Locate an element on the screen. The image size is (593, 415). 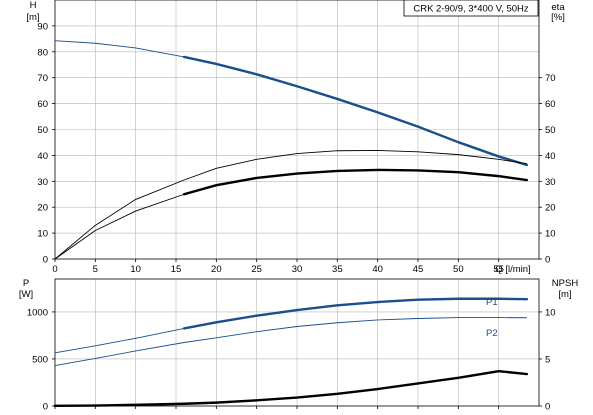
bottom-right-tick-label: 10 is located at coordinates (550, 312).